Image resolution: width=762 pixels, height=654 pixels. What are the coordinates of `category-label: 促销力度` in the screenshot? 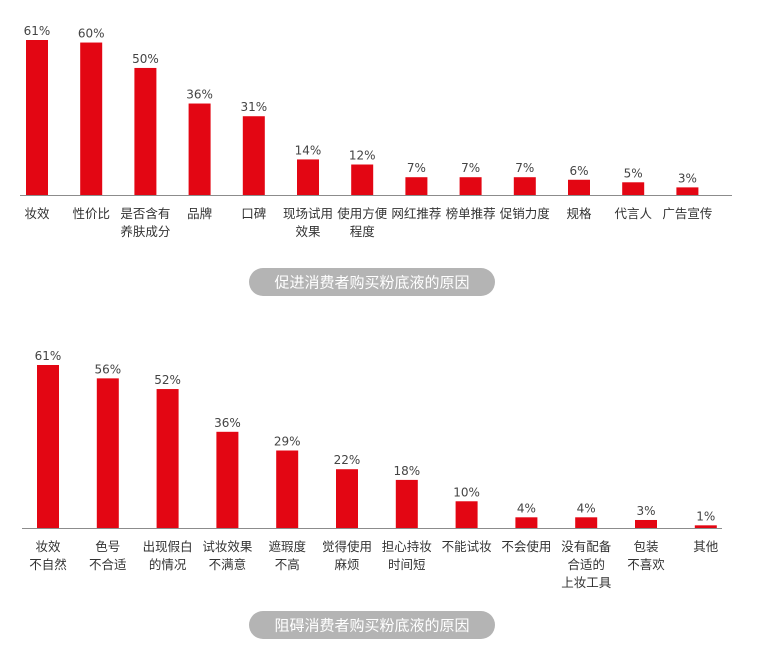 It's located at (525, 213).